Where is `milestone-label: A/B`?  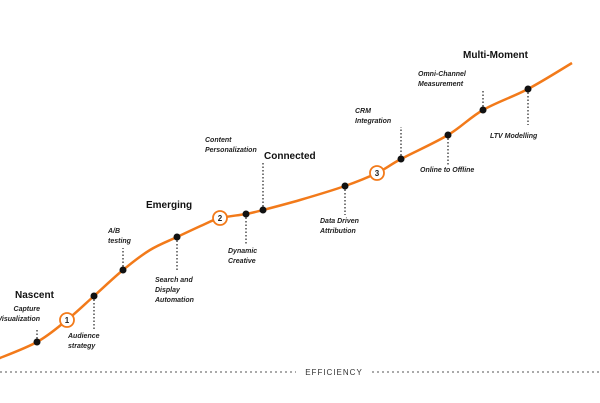 milestone-label: A/B is located at coordinates (113, 231).